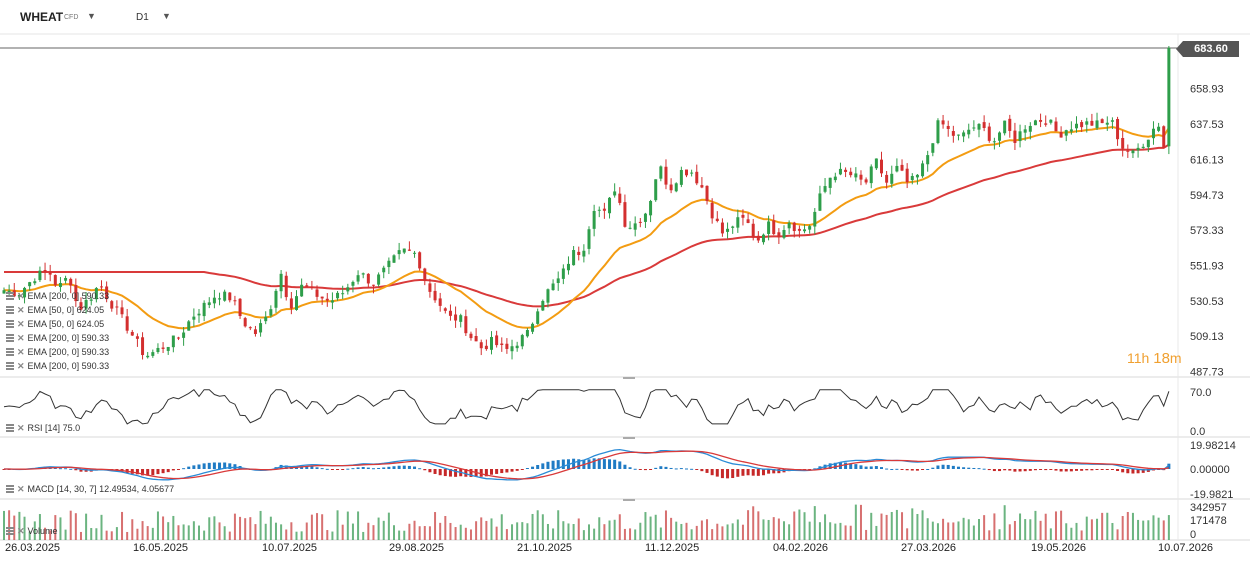 This screenshot has width=1250, height=564. I want to click on symbol-name: WHEAT, so click(42, 17).